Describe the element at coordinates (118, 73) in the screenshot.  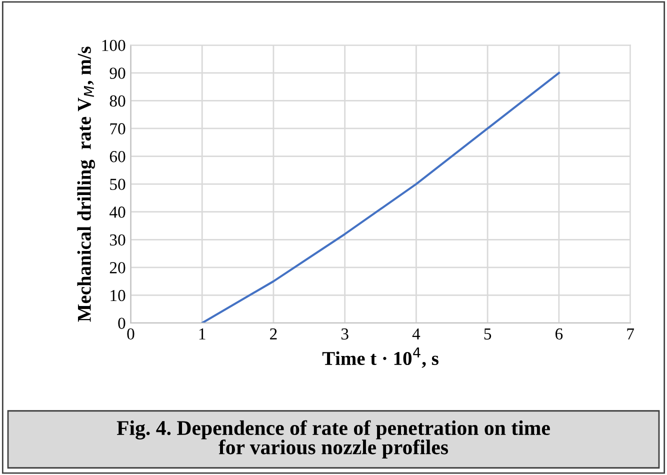
I see `y-tick-label: 90` at that location.